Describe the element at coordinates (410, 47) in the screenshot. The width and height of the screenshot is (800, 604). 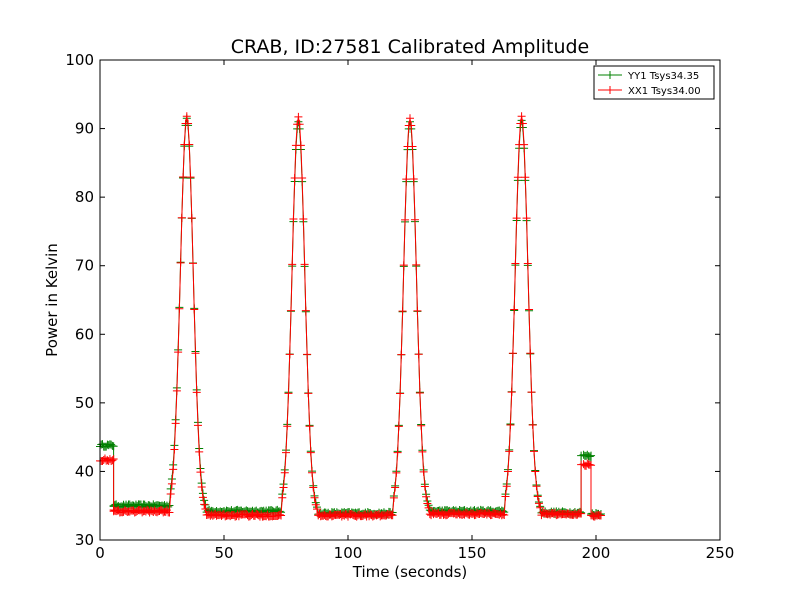
I see `chart-title: CRAB, ID:27581 Calibrated Amplitude` at that location.